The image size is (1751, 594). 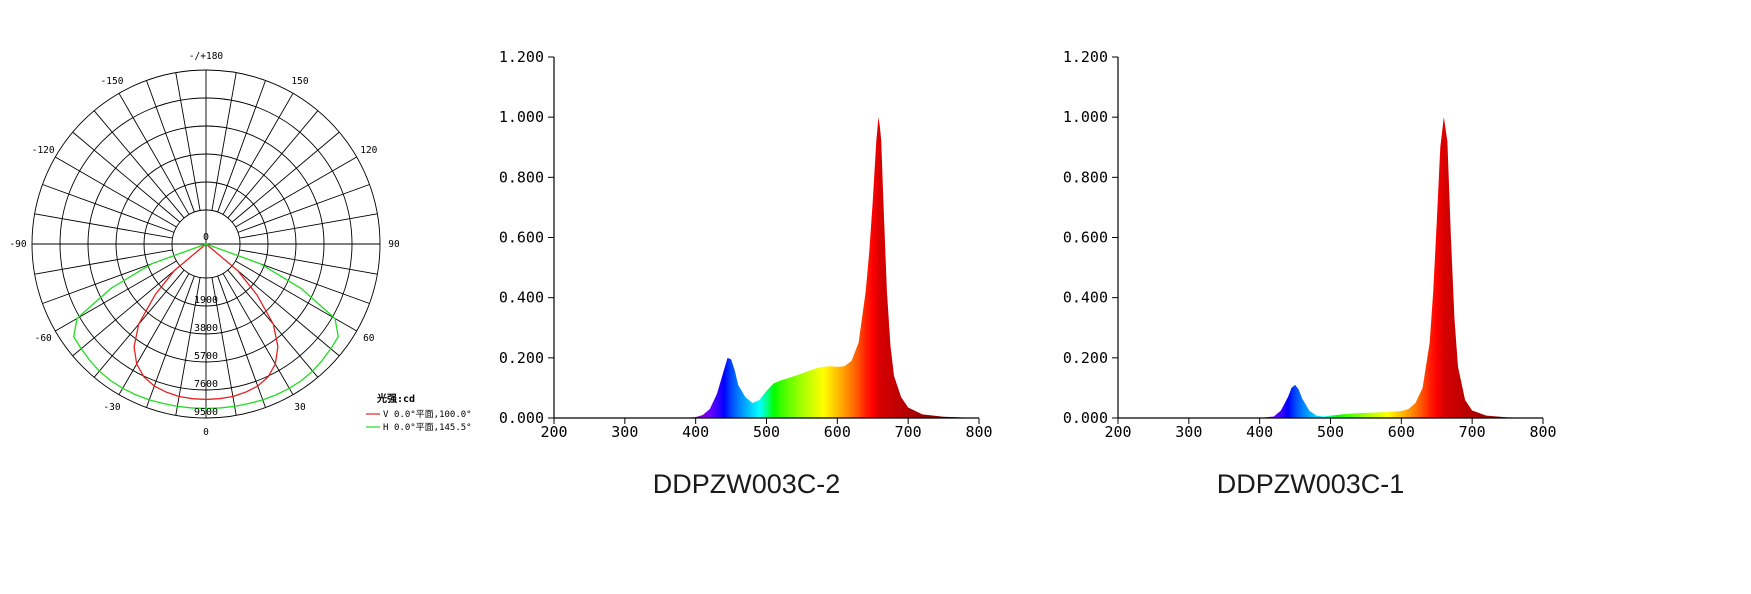 What do you see at coordinates (369, 338) in the screenshot?
I see `polar-angle-label: 60` at bounding box center [369, 338].